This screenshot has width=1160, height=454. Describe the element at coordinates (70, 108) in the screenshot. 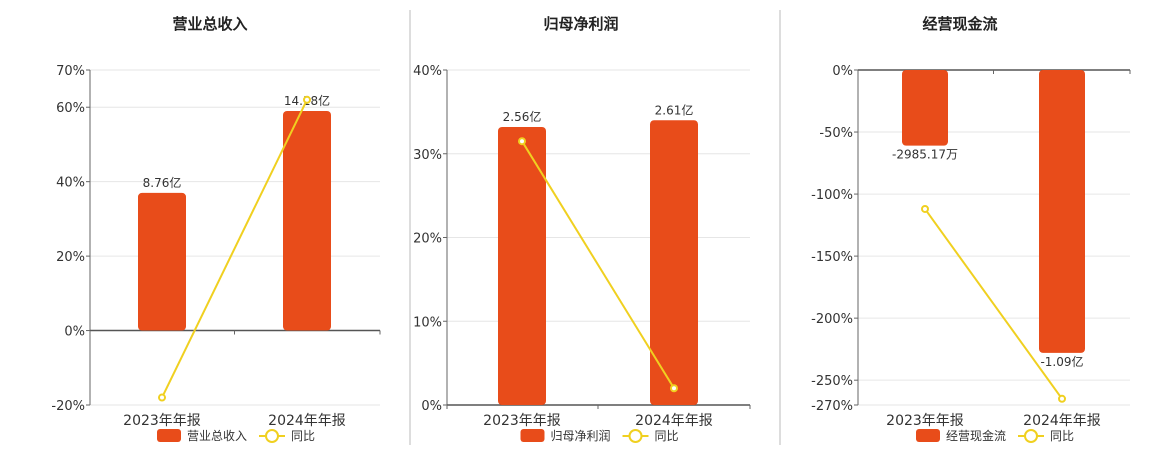

I see `y-tick-label: 60%` at that location.